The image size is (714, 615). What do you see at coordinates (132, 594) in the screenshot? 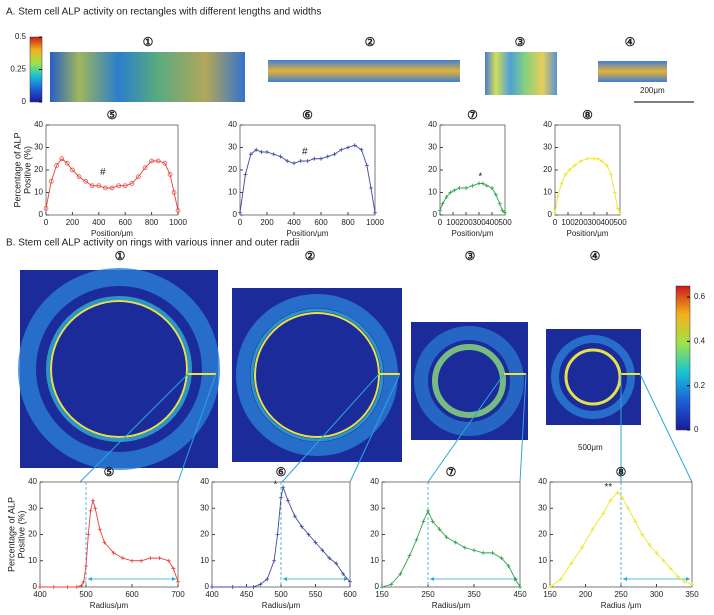
I see `x-tick-label: 600` at bounding box center [132, 594].